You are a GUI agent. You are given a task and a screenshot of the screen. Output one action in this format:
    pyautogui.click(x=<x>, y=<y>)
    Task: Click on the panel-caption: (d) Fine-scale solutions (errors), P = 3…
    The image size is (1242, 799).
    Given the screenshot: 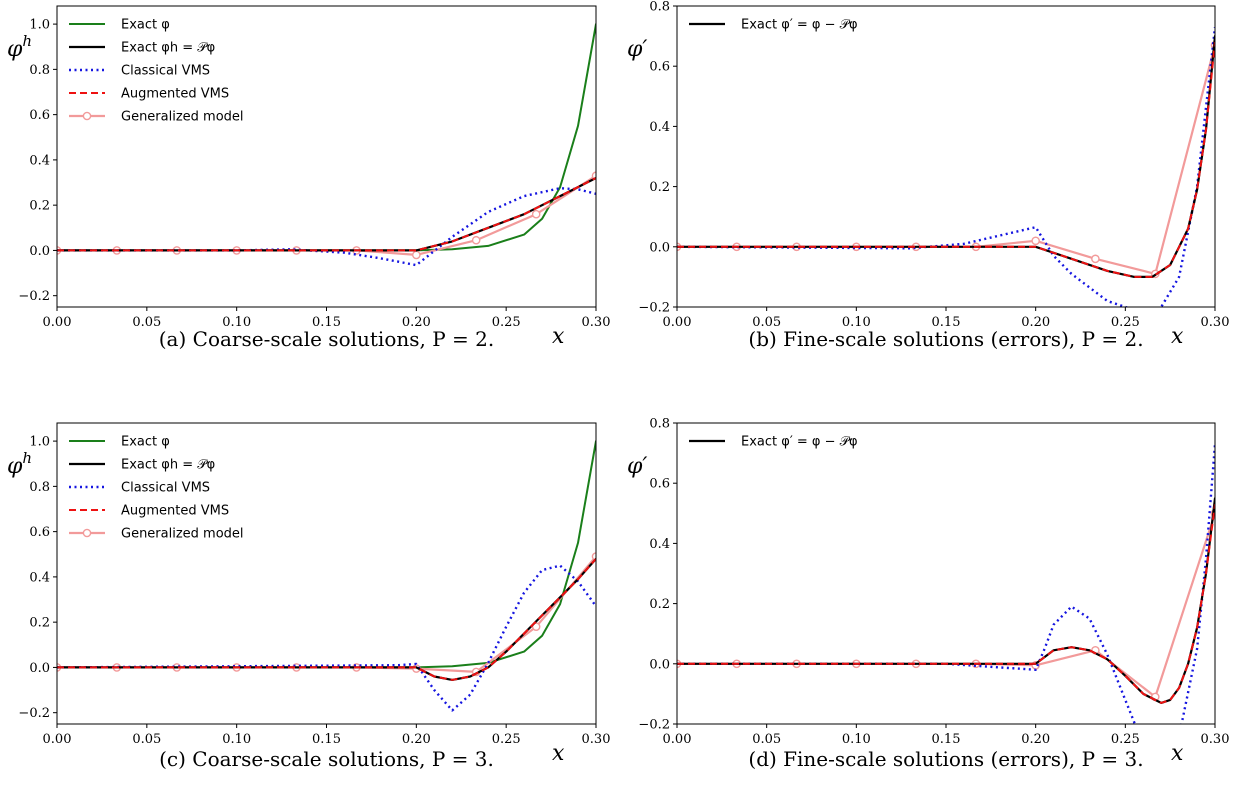 What is the action you would take?
    pyautogui.click(x=945, y=759)
    